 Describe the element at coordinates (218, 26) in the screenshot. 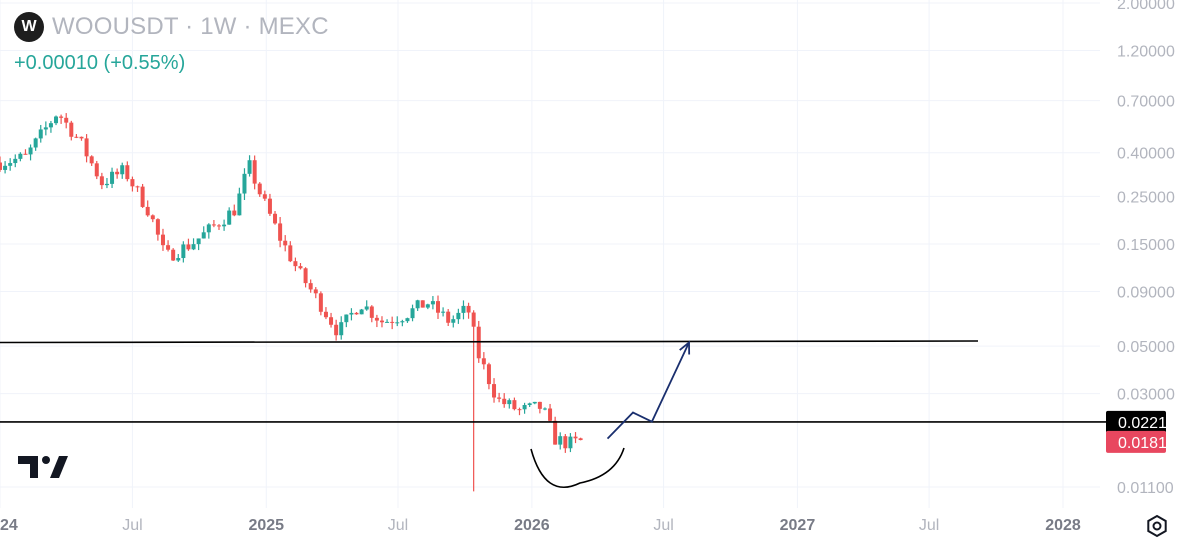

I see `interval-label: 1W` at that location.